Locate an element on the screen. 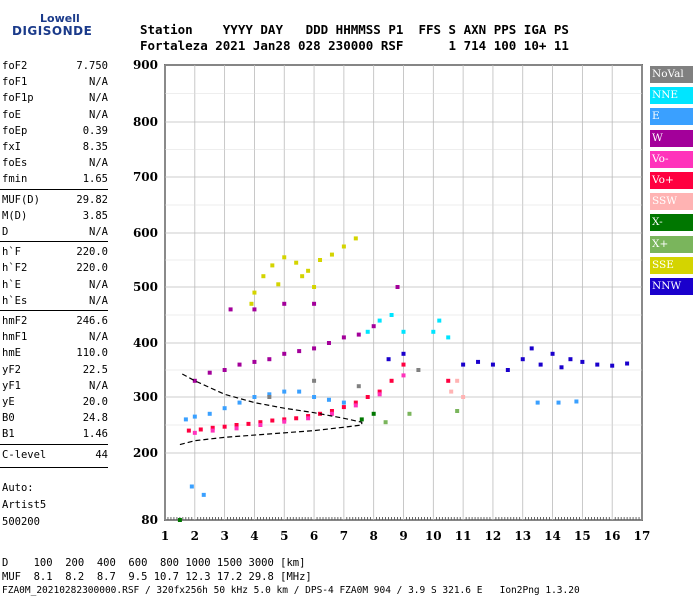 The width and height of the screenshot is (700, 600). param-name: foF1p is located at coordinates (18, 98).